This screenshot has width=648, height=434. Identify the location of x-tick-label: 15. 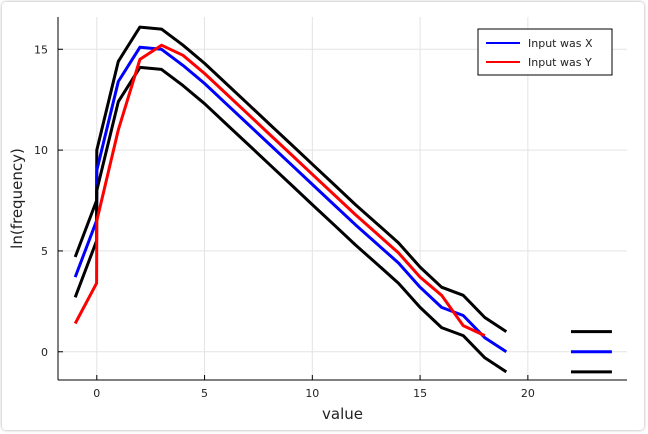
(420, 393).